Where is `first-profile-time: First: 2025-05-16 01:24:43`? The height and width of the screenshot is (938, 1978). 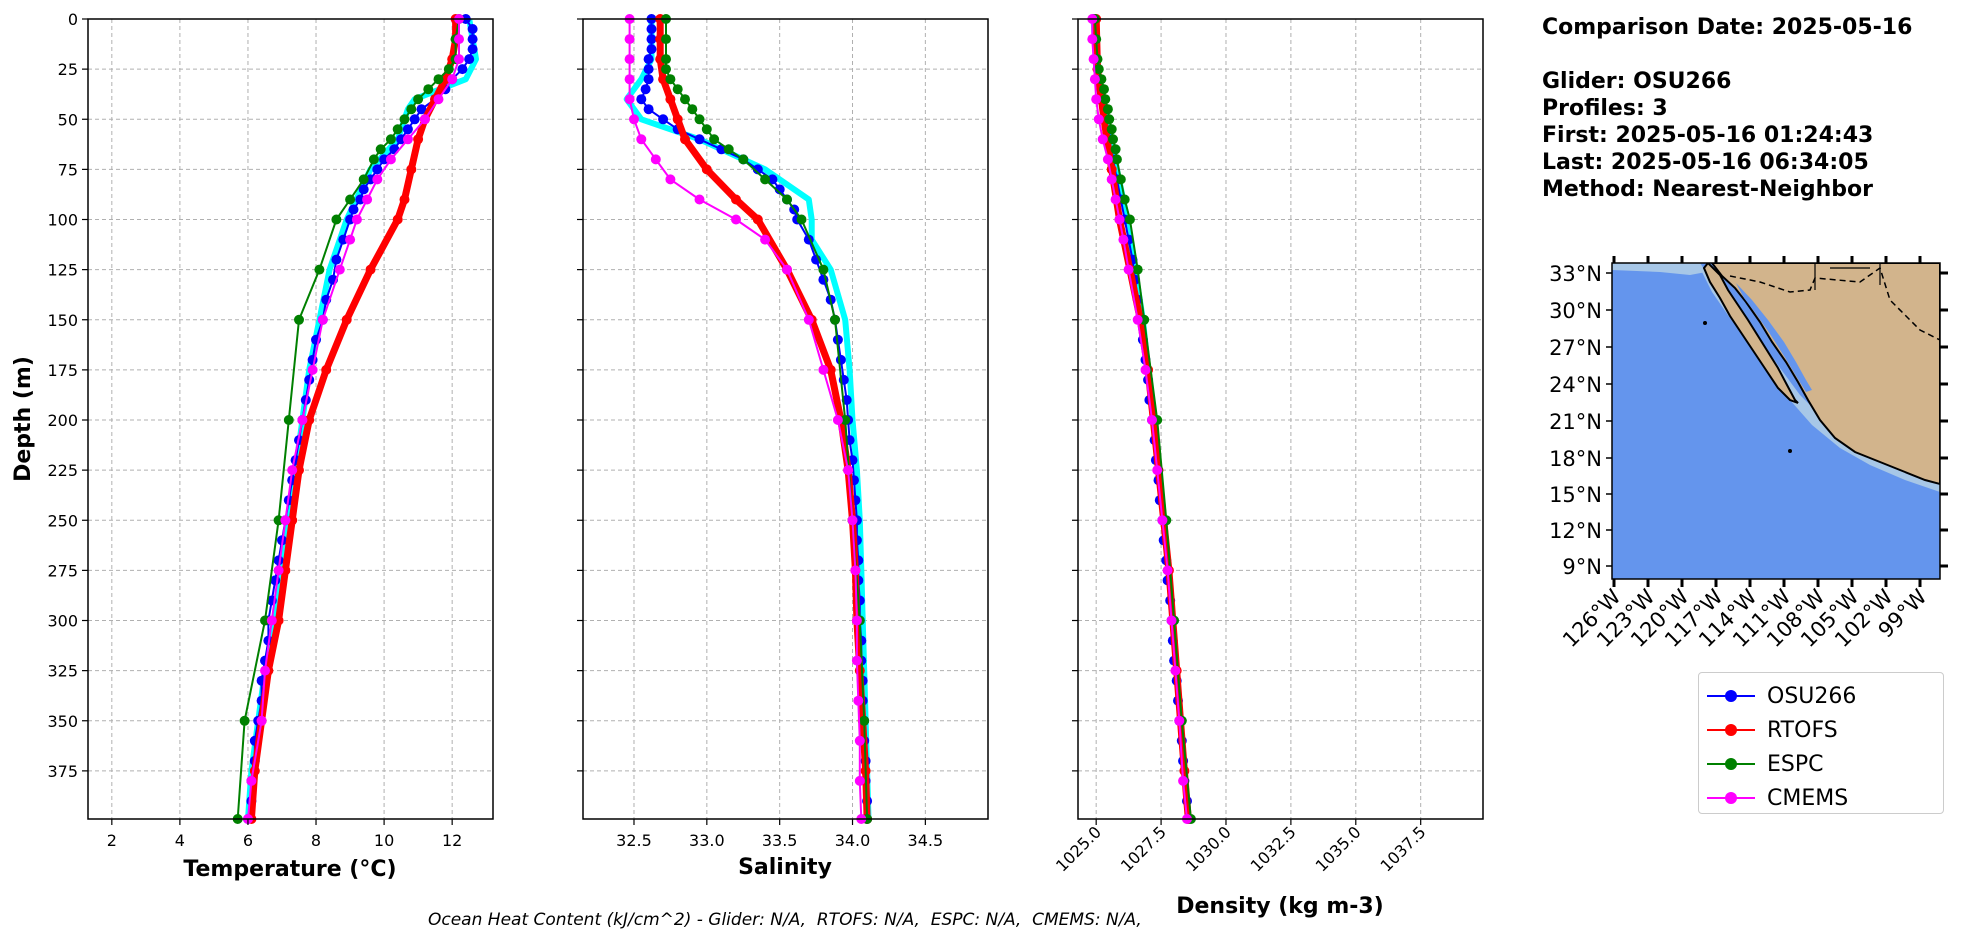
first-profile-time: First: 2025-05-16 01:24:43 is located at coordinates (1708, 135).